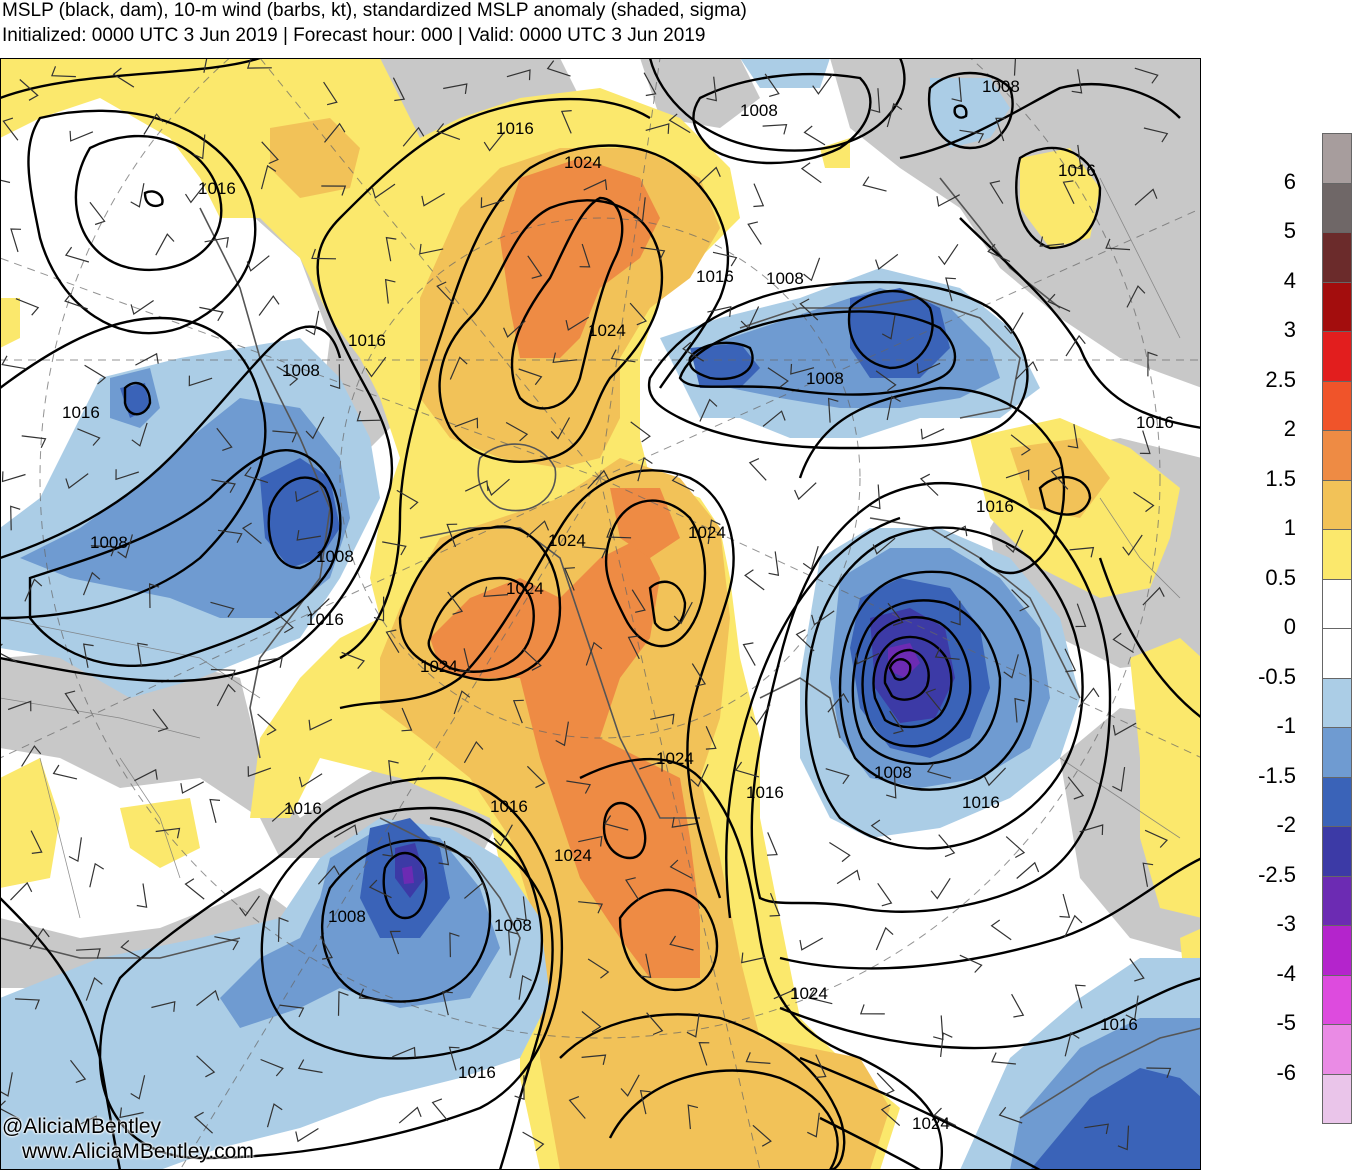 This screenshot has width=1353, height=1172. What do you see at coordinates (1305, 628) in the screenshot?
I see `colorbar: 6 5 4 3 2.5 2 1.5 1 0.5 0 -0.5 -1 -1.5 -2 -2.5 -3 -4 -5 -6` at bounding box center [1305, 628].